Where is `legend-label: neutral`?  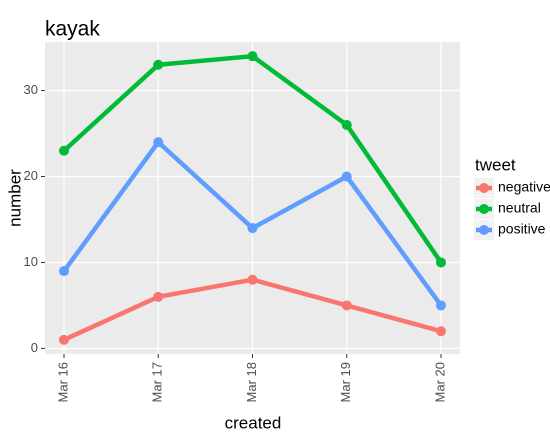 legend-label: neutral is located at coordinates (519, 208).